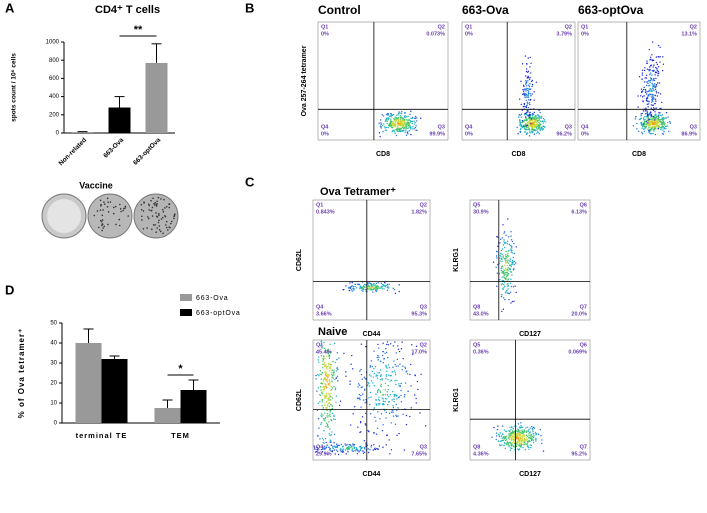  What do you see at coordinates (583, 345) in the screenshot?
I see `quadrant-name: Q6` at bounding box center [583, 345].